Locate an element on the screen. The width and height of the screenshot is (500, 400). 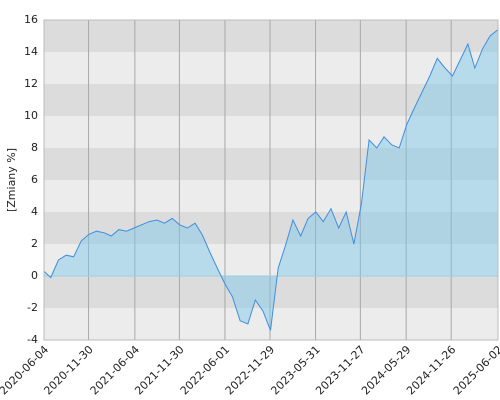
y-tick-label: 16 is located at coordinates (31, 19).